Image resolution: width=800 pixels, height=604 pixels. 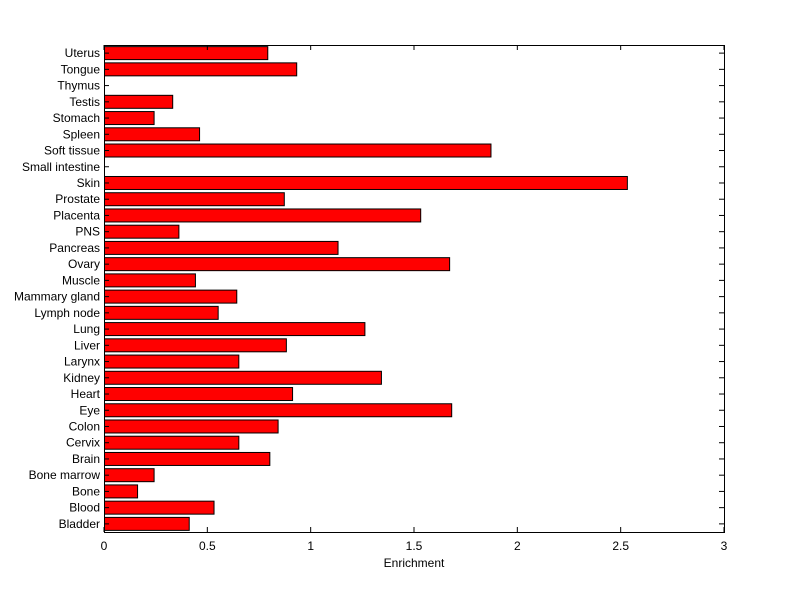 I want to click on bar-blood, so click(x=159, y=507).